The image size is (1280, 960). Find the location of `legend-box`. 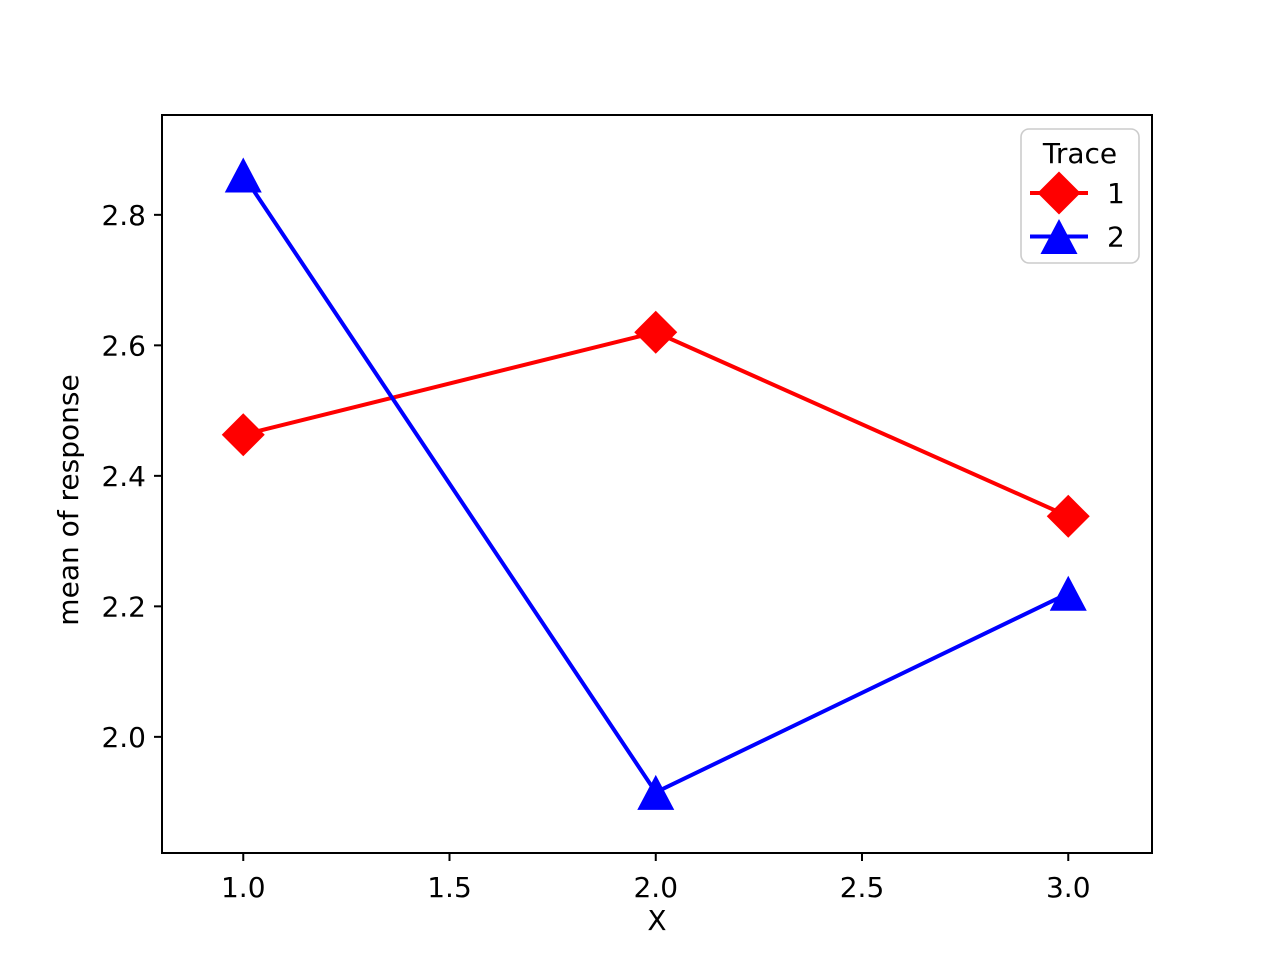

legend-box is located at coordinates (1080, 196).